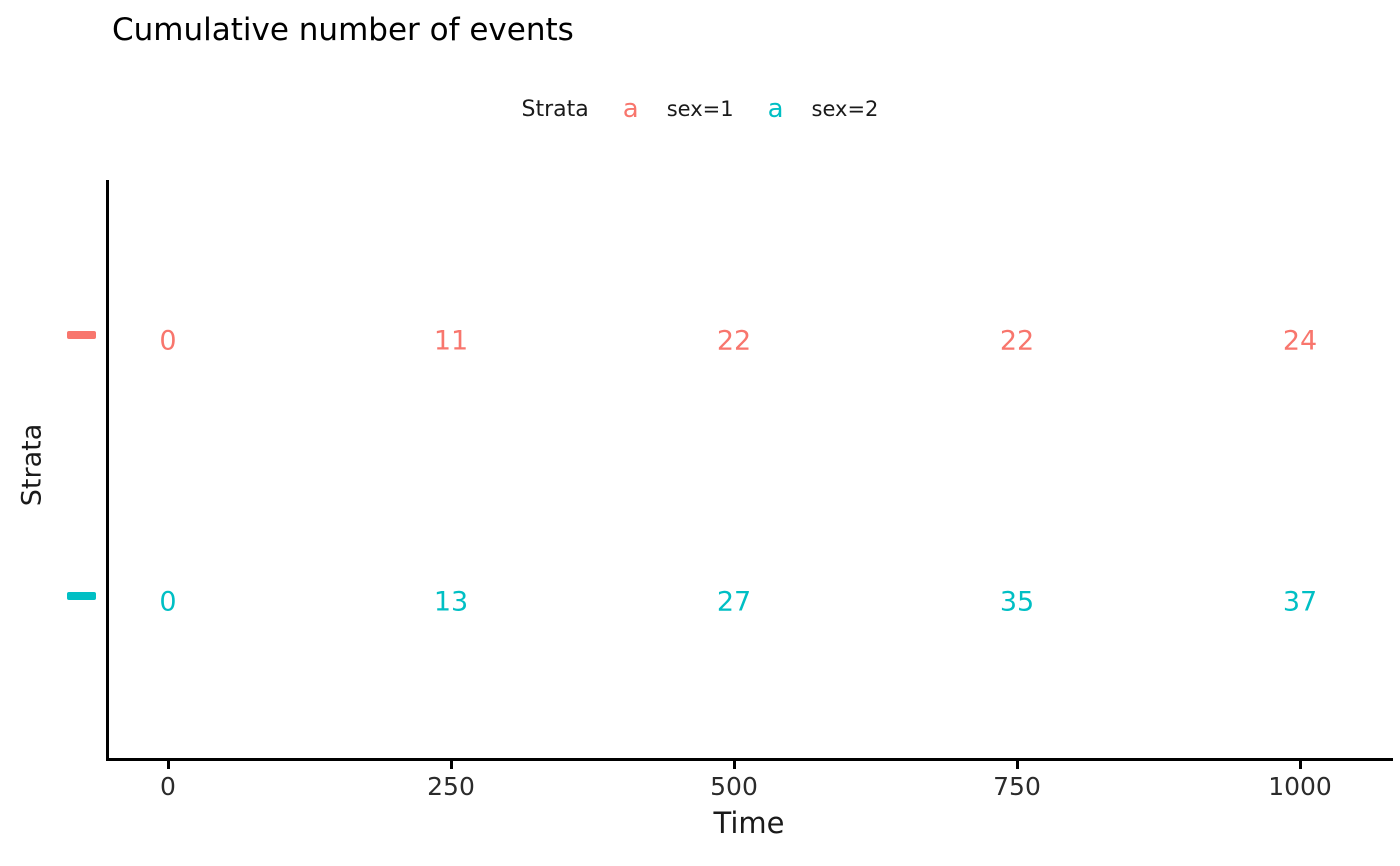 The width and height of the screenshot is (1400, 866). What do you see at coordinates (343, 30) in the screenshot?
I see `chart-title: Cumulative number of events` at bounding box center [343, 30].